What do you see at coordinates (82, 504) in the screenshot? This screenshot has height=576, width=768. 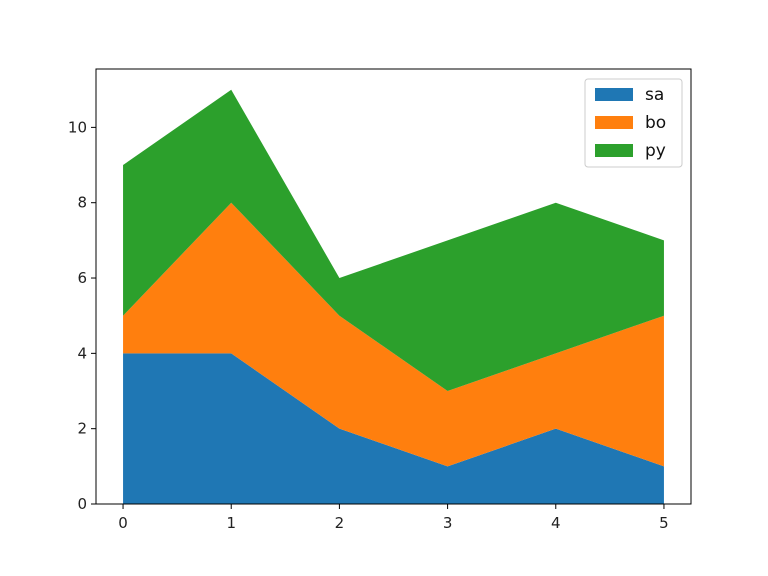 I see `y-tick-label: 0` at bounding box center [82, 504].